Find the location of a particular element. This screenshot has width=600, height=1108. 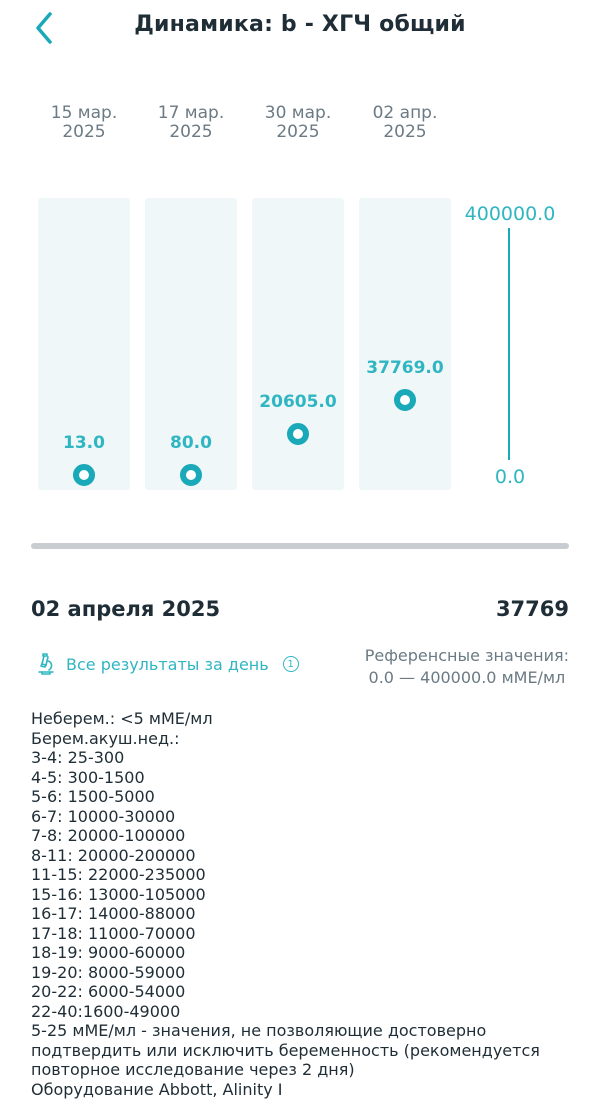

all-day-results-link: Все результаты за день 1 is located at coordinates (167, 664).